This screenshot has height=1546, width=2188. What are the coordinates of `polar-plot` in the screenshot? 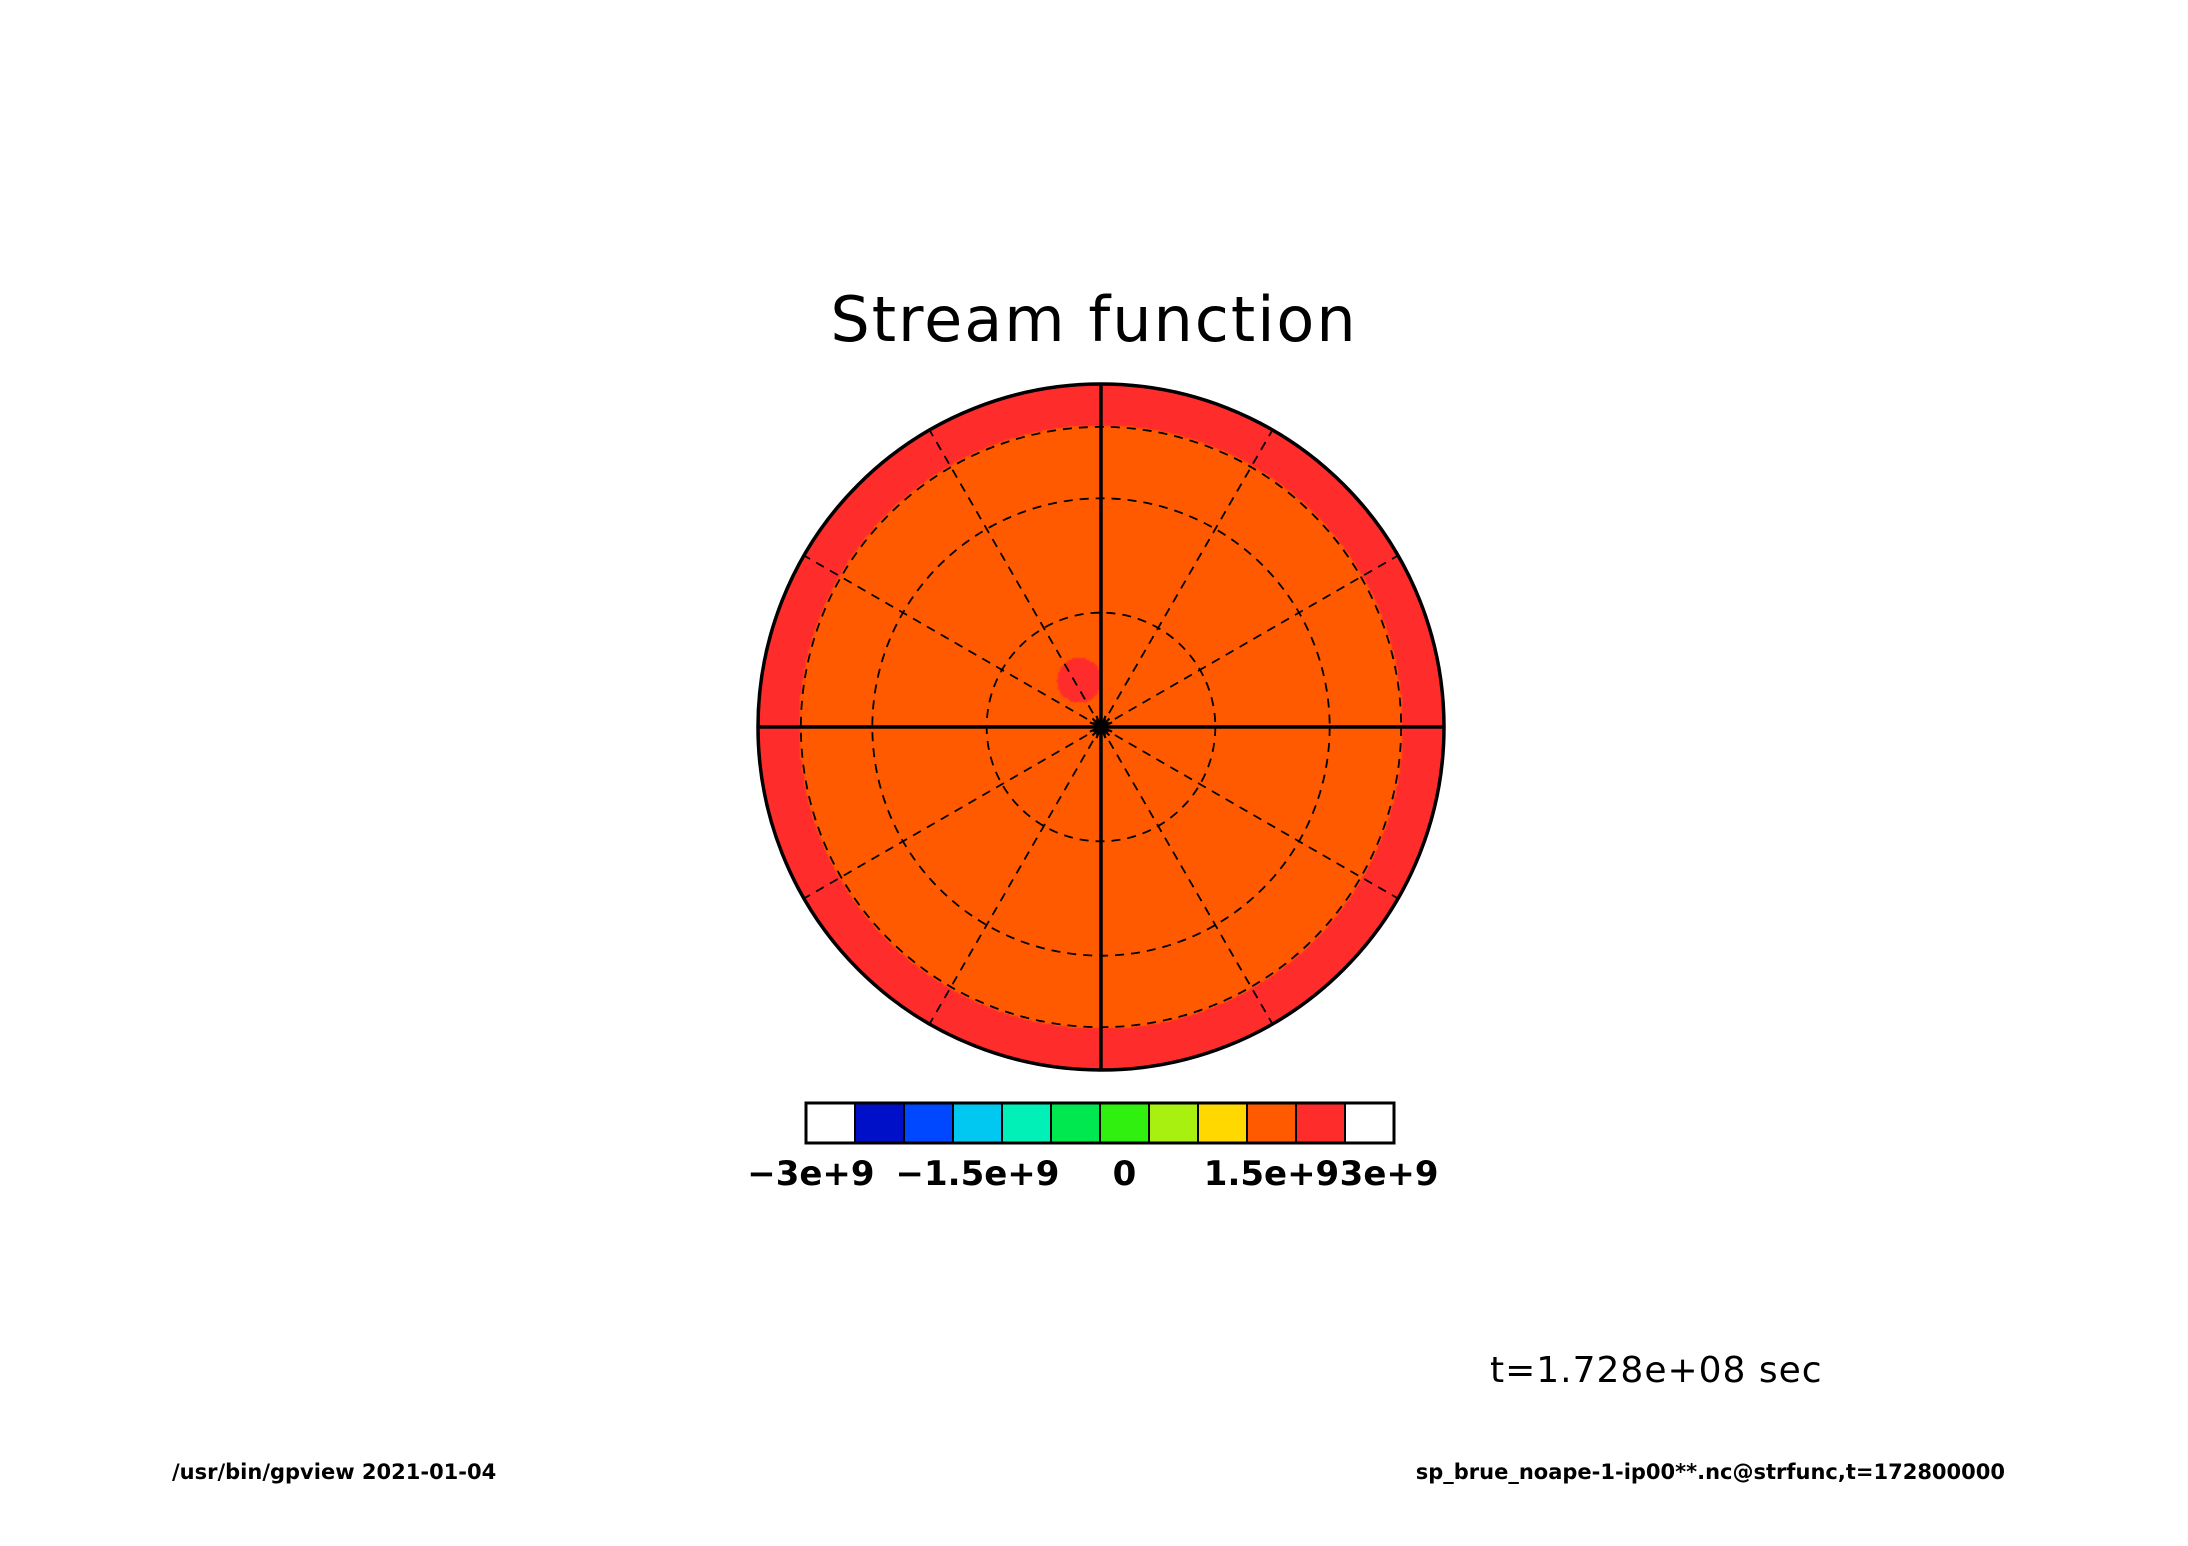 It's located at (1101, 727).